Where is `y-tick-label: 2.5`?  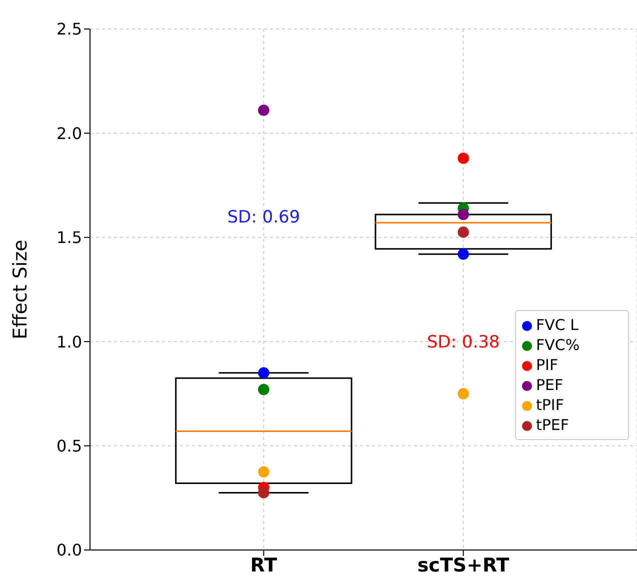 y-tick-label: 2.5 is located at coordinates (69, 29).